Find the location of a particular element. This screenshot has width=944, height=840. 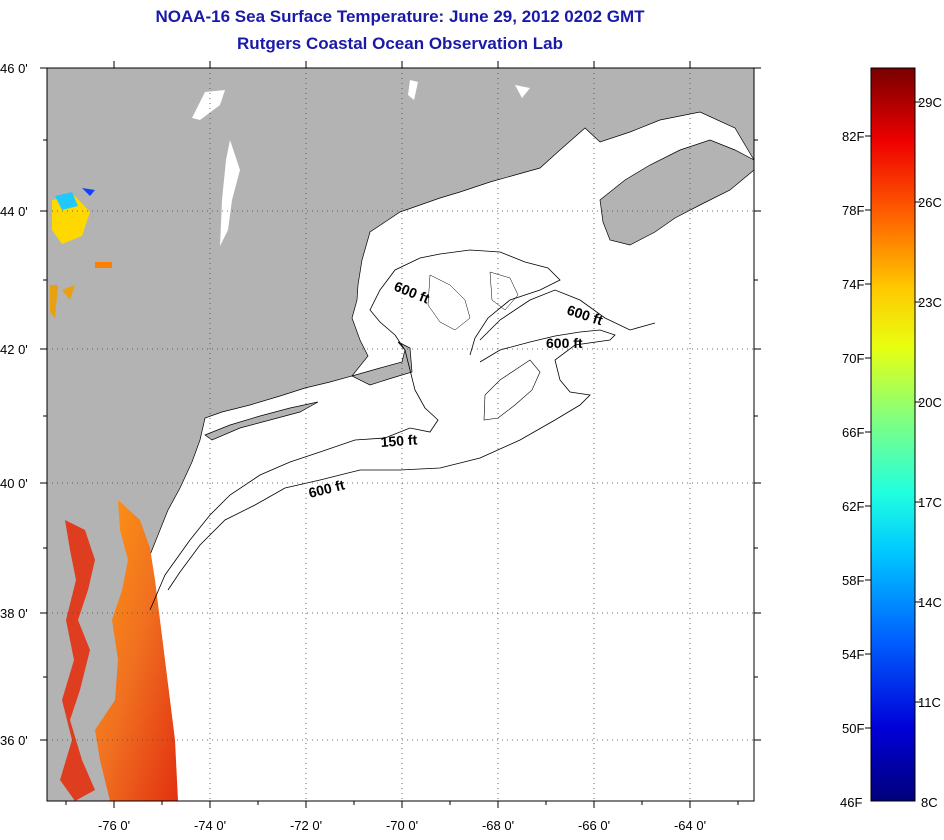

land-cape-cod is located at coordinates (382, 363).